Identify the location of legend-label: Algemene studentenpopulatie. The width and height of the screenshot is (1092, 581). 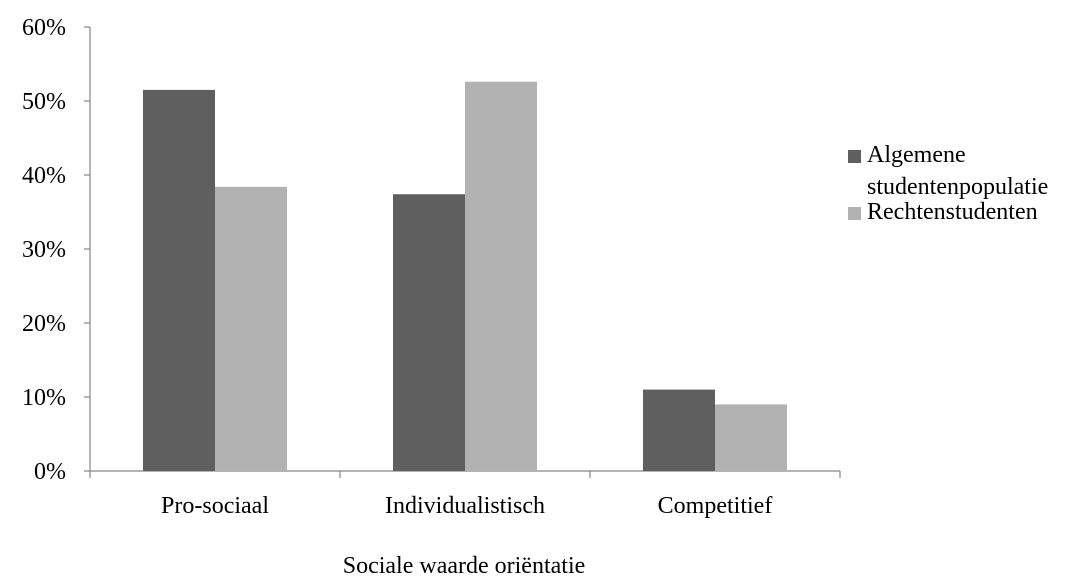
(957, 171).